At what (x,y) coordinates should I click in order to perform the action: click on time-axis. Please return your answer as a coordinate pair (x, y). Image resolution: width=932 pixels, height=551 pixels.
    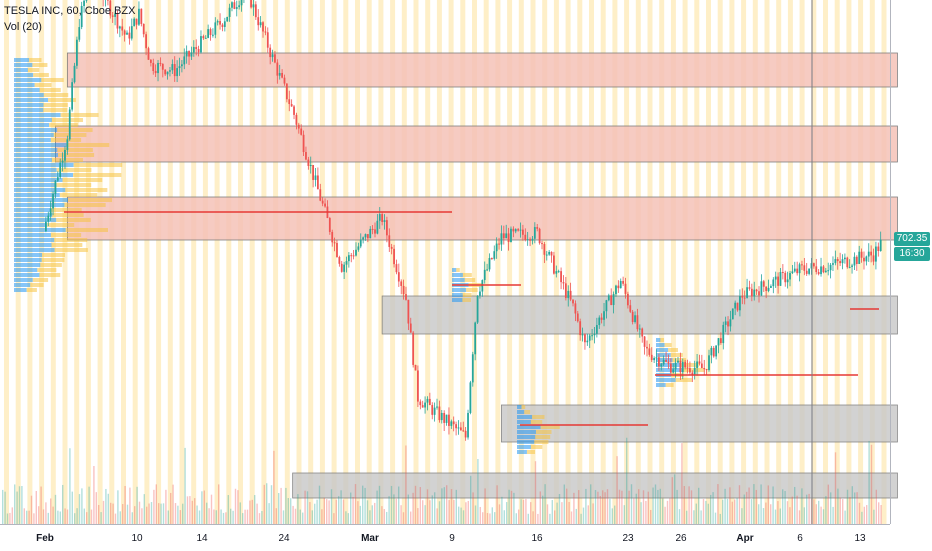
    Looking at the image, I should click on (445, 537).